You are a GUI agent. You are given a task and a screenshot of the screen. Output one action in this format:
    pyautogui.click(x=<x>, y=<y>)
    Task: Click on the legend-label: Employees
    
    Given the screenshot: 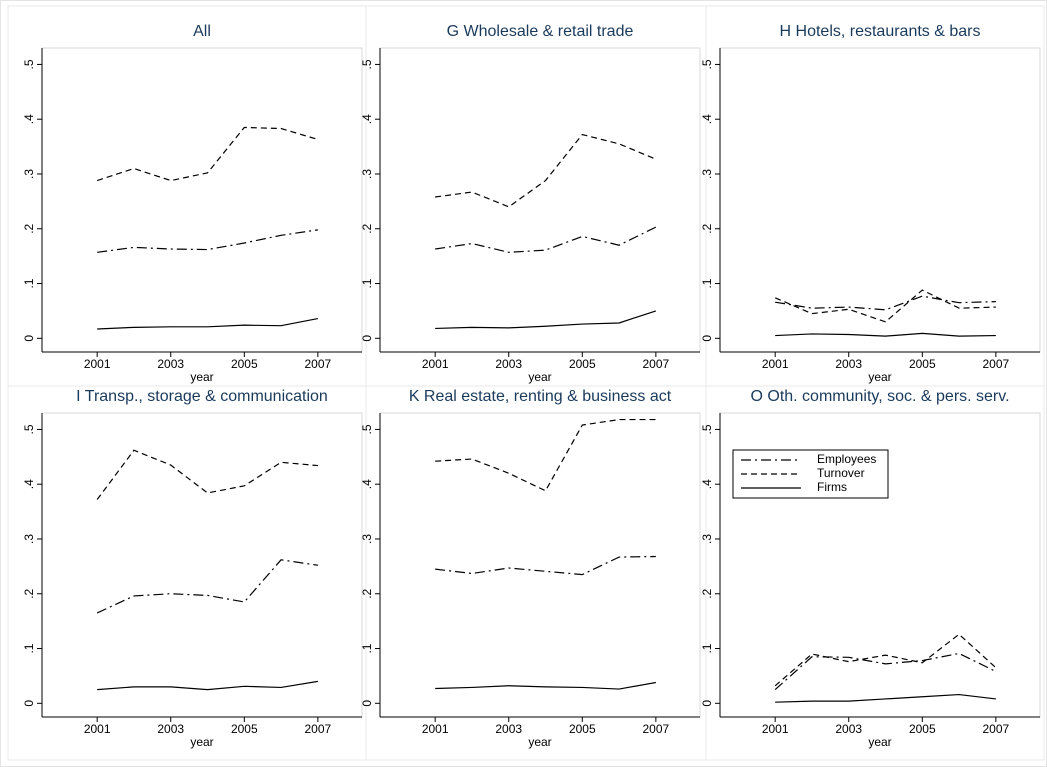 What is the action you would take?
    pyautogui.click(x=846, y=459)
    